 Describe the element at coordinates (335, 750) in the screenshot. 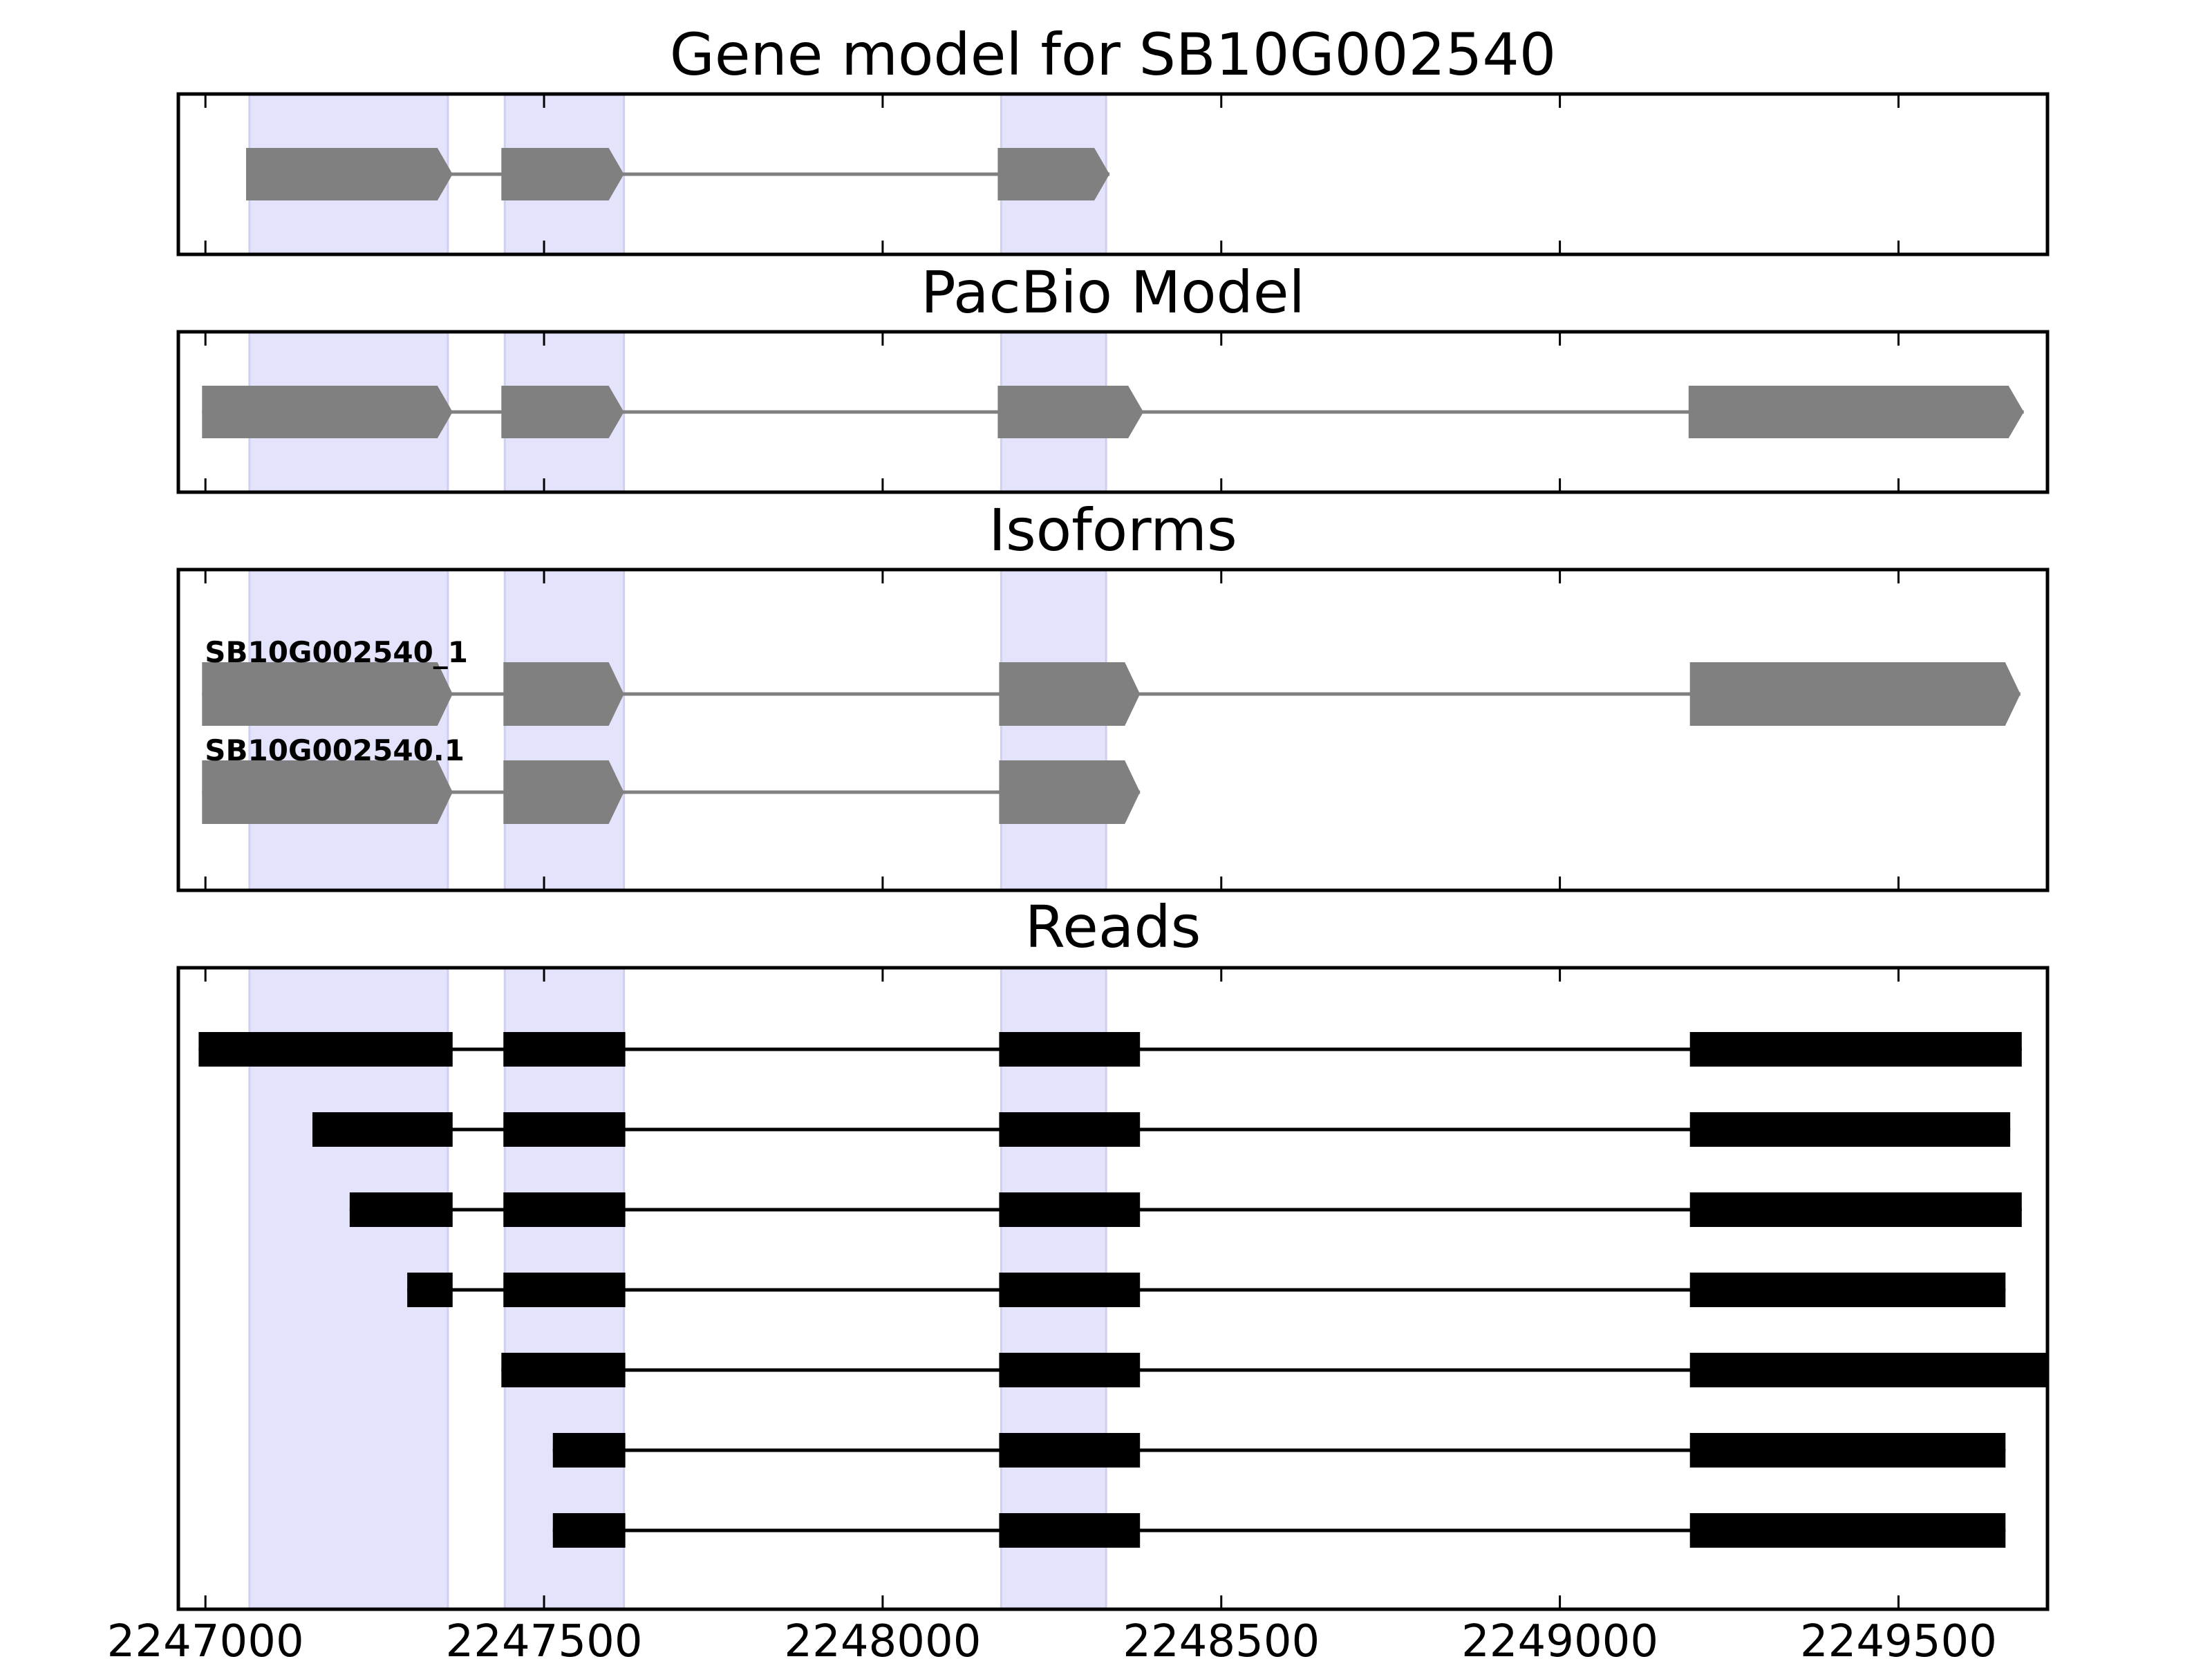

I see `isoform-label: SB10G002540.1` at that location.